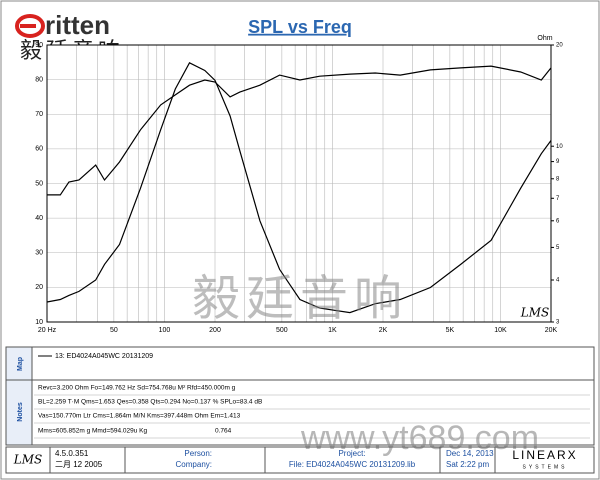 The height and width of the screenshot is (480, 600). What do you see at coordinates (351, 453) in the screenshot?
I see `footer-project: Project:` at bounding box center [351, 453].